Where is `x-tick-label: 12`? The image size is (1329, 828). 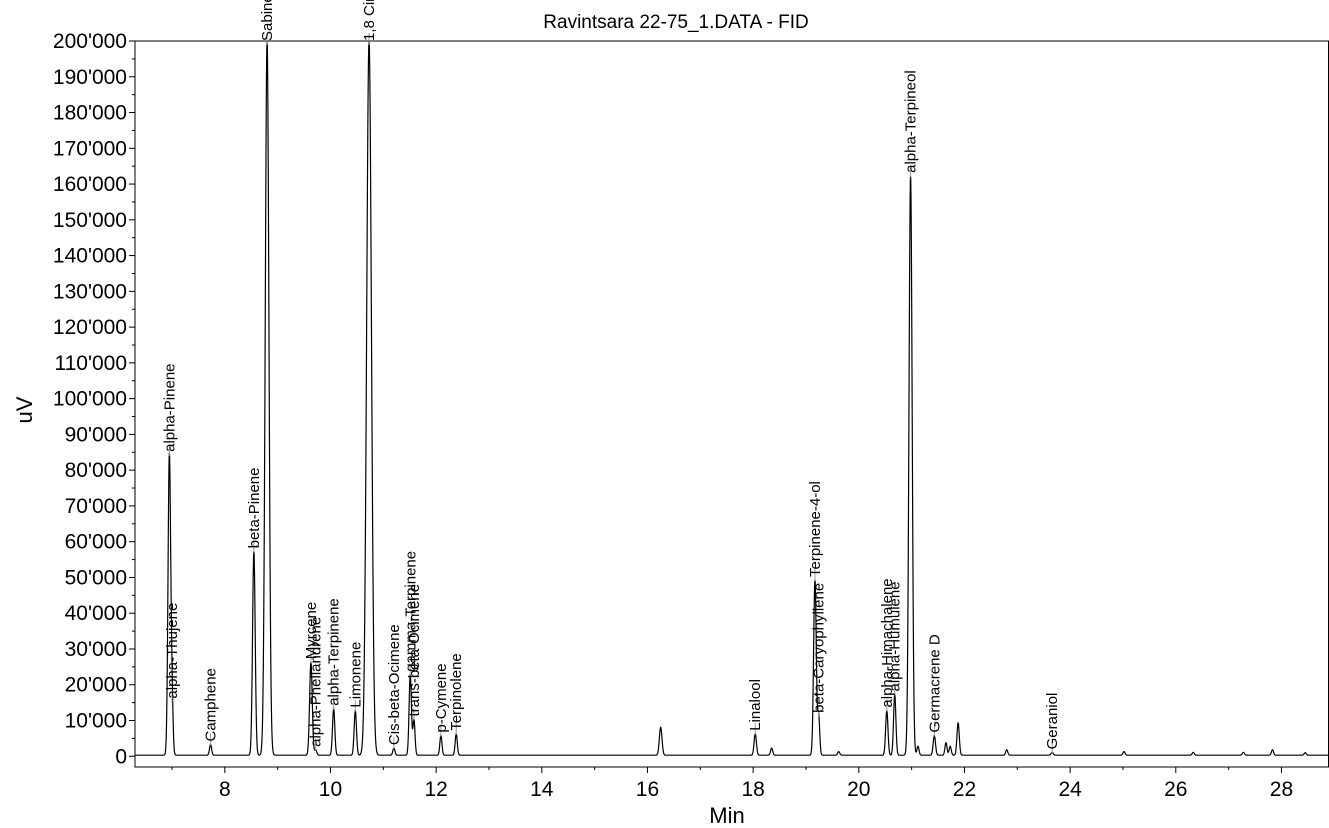
x-tick-label: 12 is located at coordinates (435, 789).